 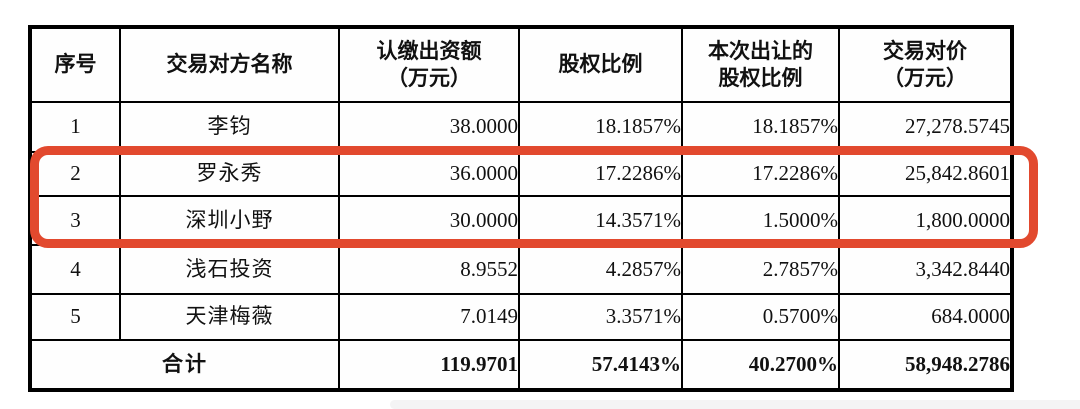 I want to click on cell-subscribed-capital: 7.0149, so click(x=429, y=317).